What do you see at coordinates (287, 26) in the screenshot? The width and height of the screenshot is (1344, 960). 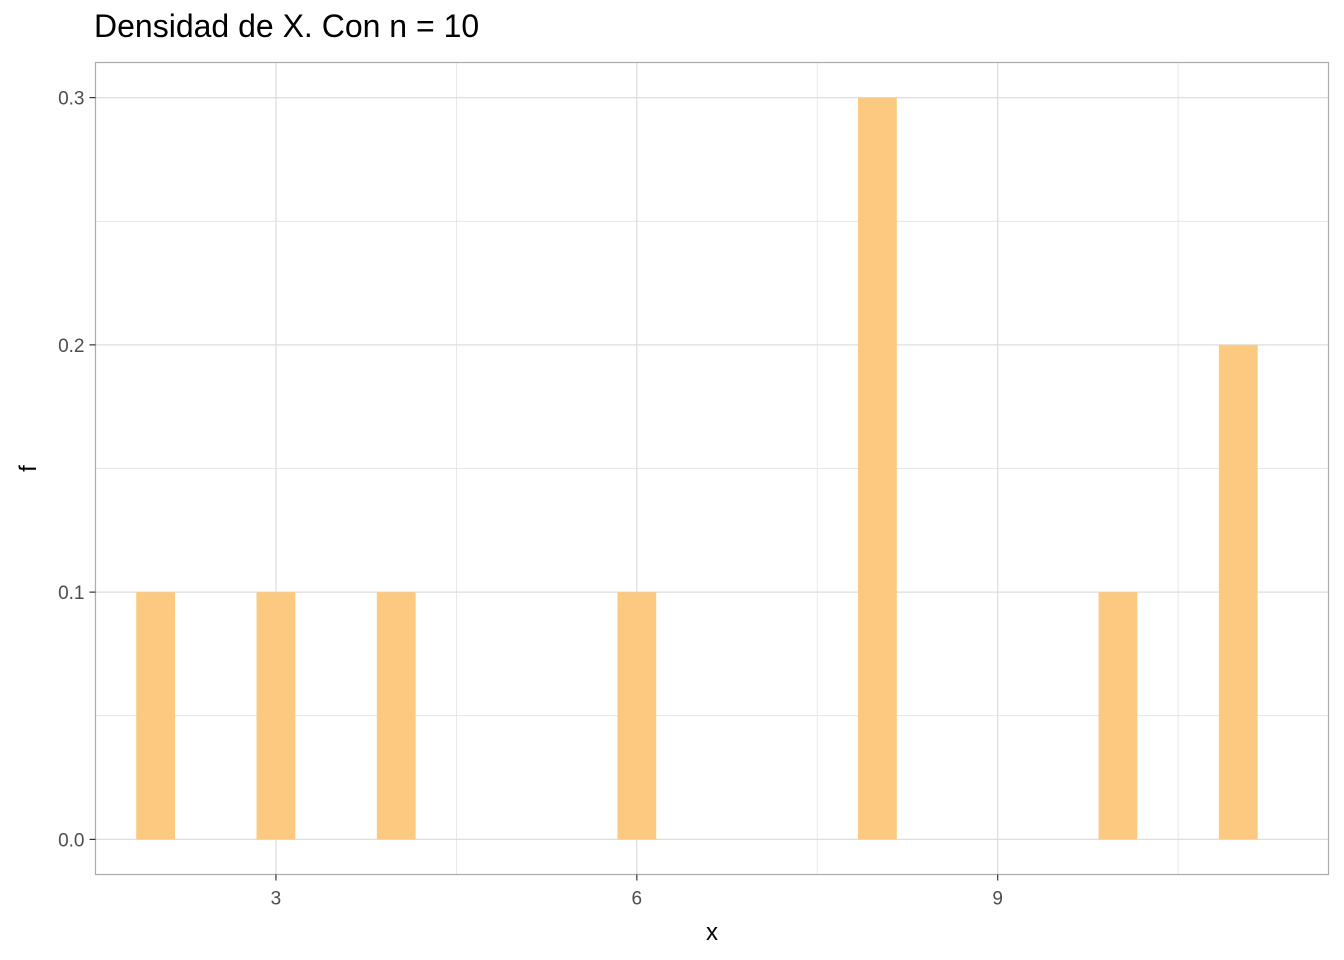 I see `chart-title: Densidad de X. Con n = 10` at bounding box center [287, 26].